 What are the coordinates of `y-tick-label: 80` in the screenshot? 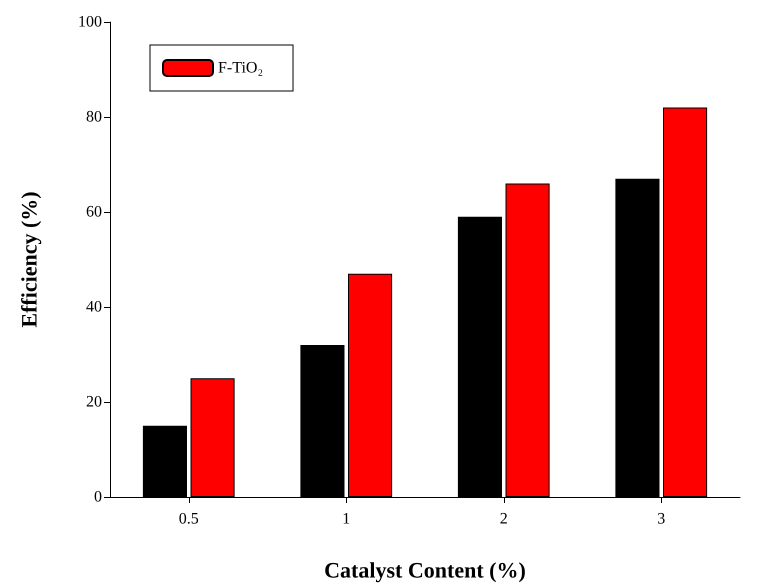 It's located at (94, 117).